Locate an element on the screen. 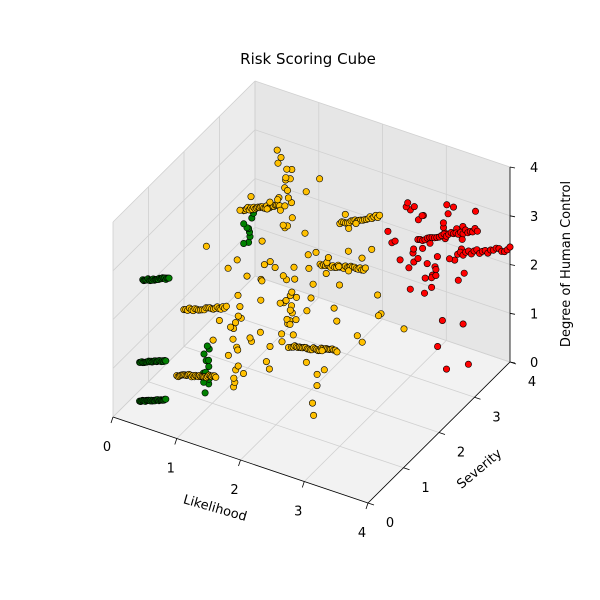 The width and height of the screenshot is (600, 600). x-tick-label: 1 is located at coordinates (171, 469).